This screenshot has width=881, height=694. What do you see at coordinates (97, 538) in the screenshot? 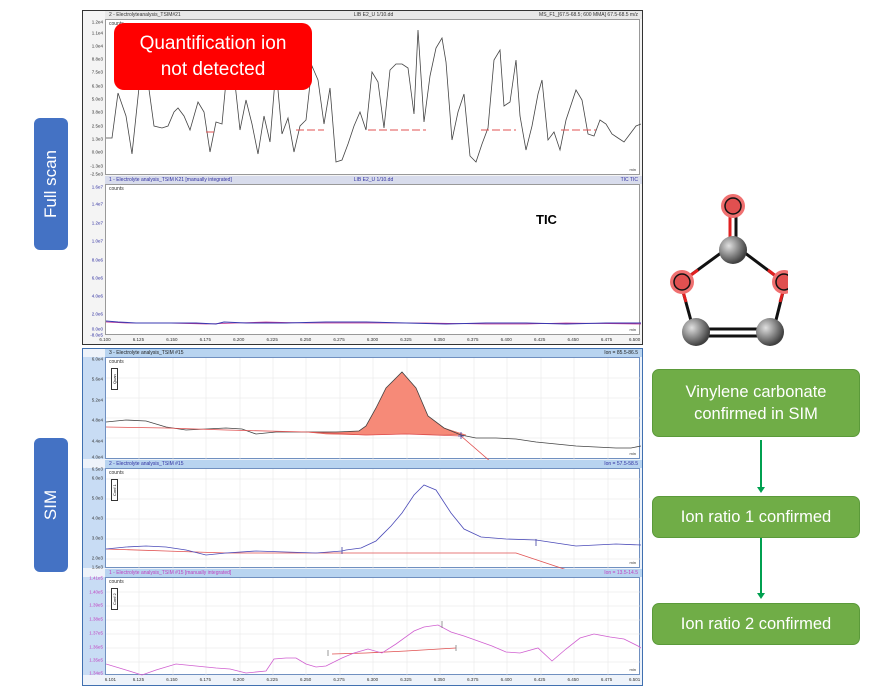
I see `y-tick: 3.0e3` at bounding box center [97, 538].